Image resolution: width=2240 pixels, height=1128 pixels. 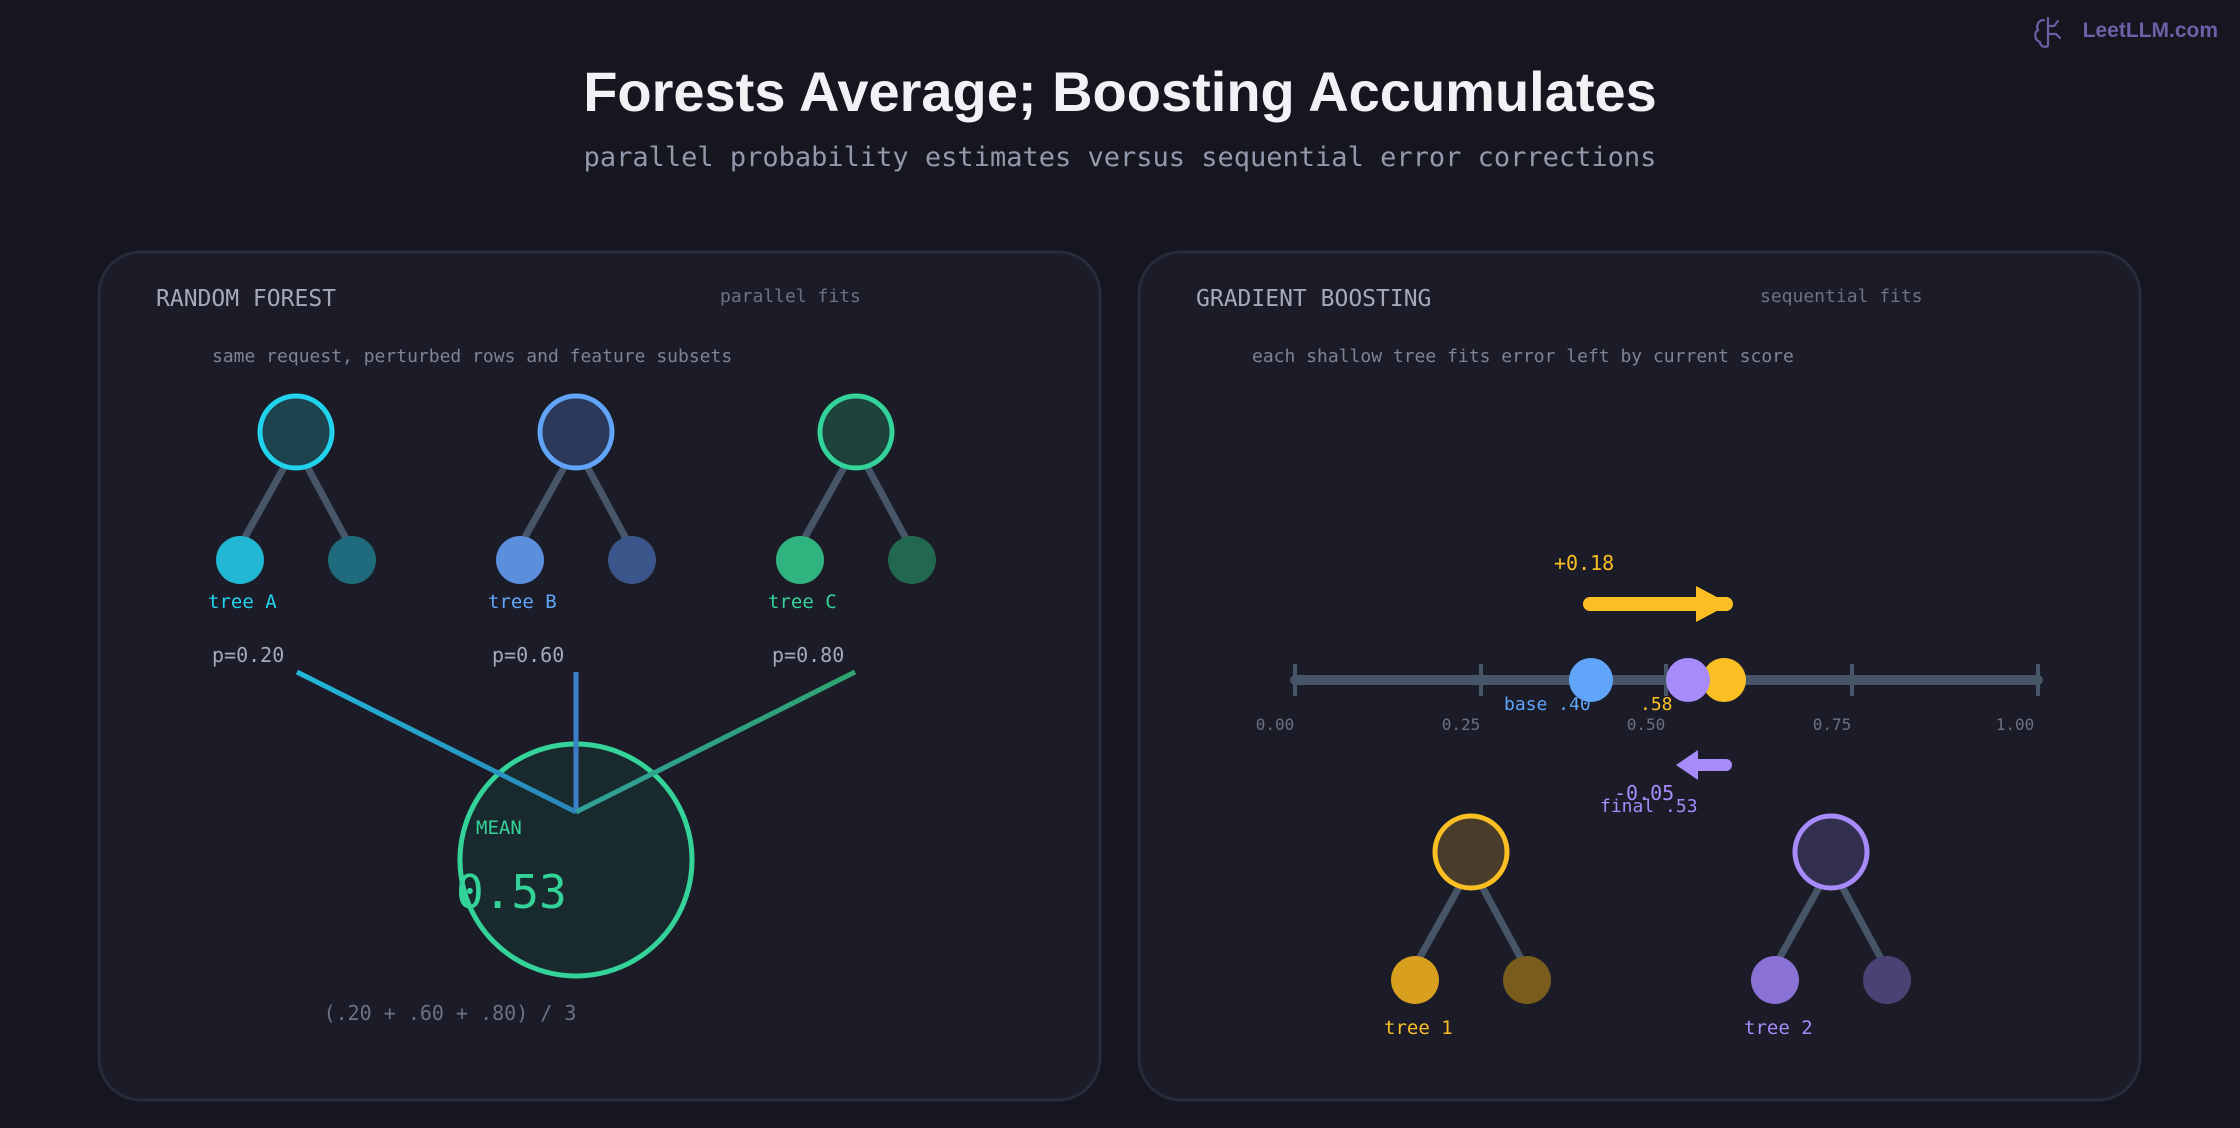 I want to click on final-label: final .53, so click(x=1649, y=806).